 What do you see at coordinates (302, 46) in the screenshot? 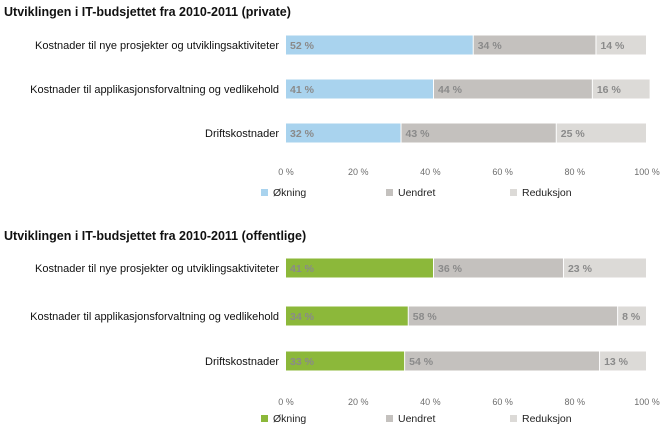
I see `data-label: 52 %` at bounding box center [302, 46].